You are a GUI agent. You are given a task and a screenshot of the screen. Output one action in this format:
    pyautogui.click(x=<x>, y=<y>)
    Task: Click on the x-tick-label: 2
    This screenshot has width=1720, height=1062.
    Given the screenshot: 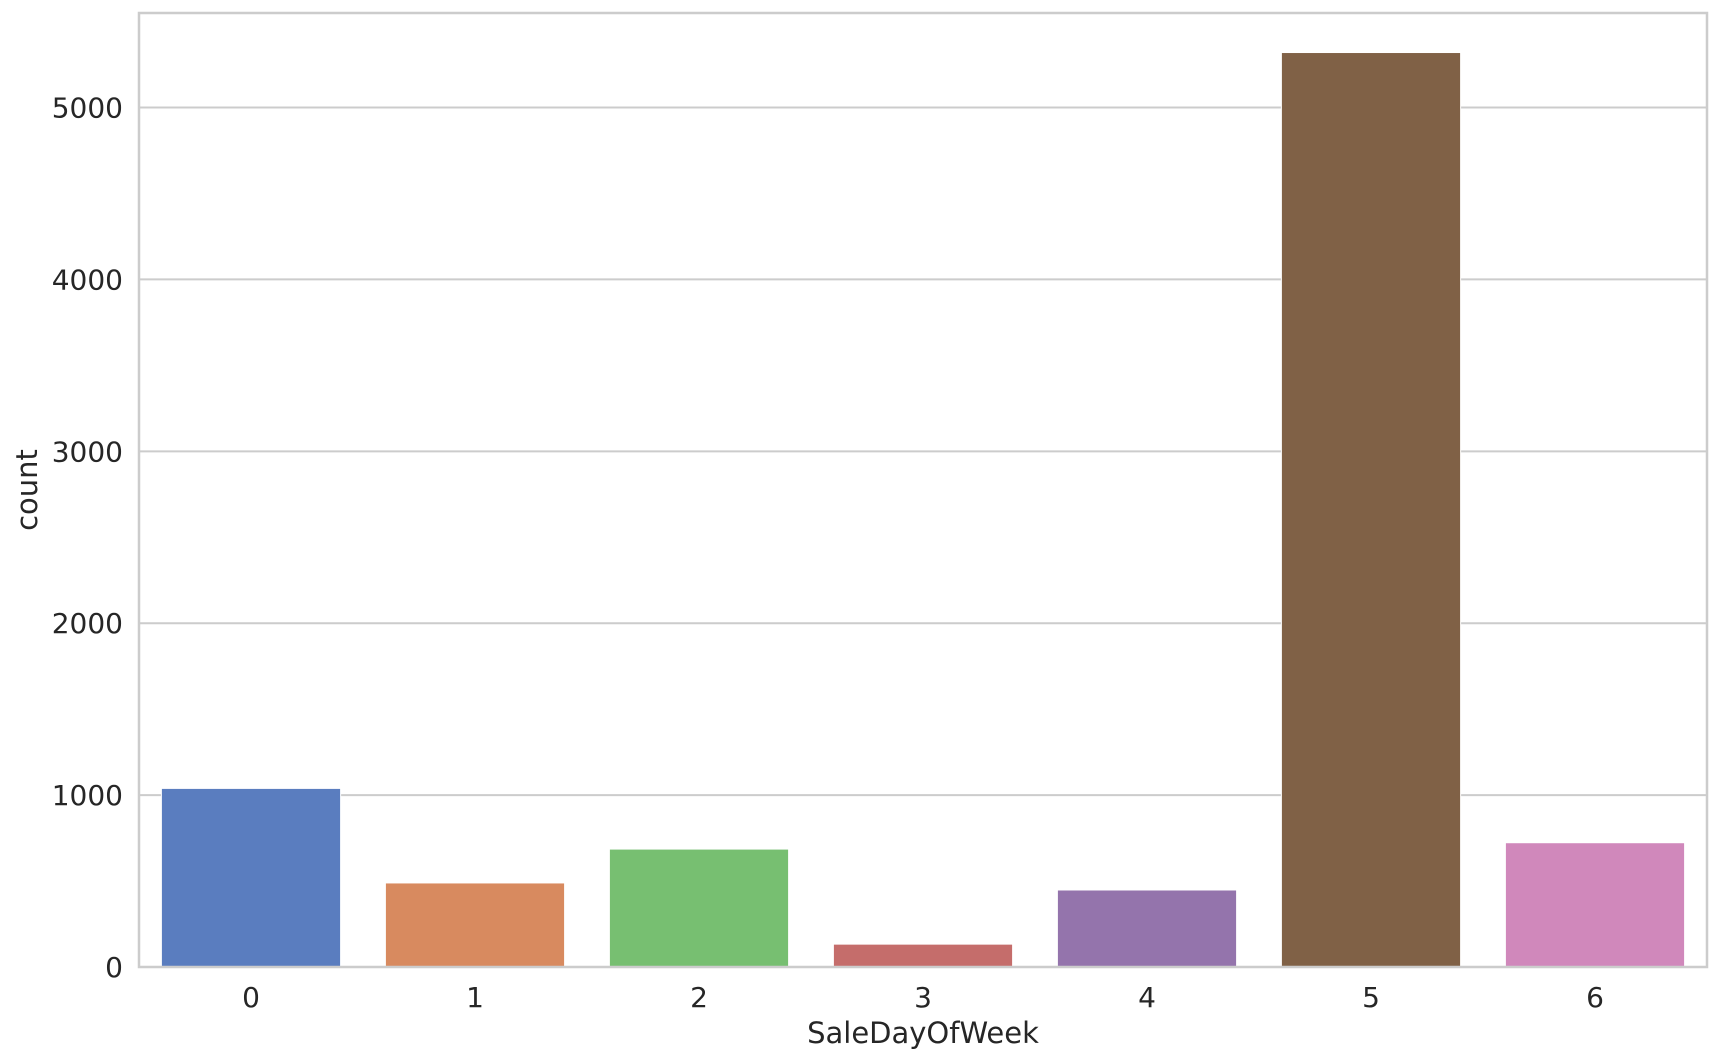 What is the action you would take?
    pyautogui.click(x=699, y=997)
    